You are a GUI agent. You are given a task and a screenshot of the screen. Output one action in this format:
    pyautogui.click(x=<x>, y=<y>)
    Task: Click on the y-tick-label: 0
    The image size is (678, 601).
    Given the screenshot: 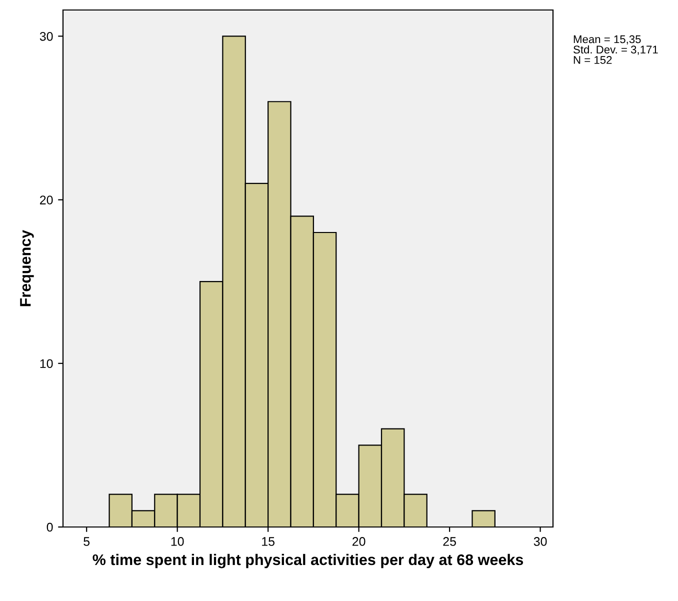 What is the action you would take?
    pyautogui.click(x=49, y=527)
    